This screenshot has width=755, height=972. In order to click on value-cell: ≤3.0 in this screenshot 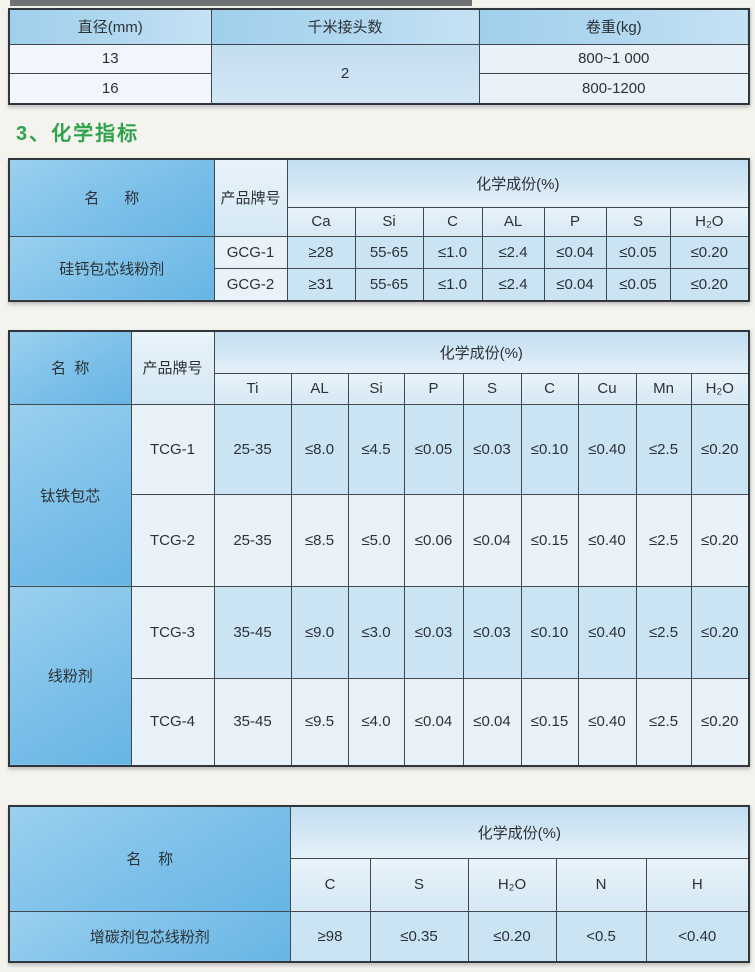, I will do `click(376, 632)`.